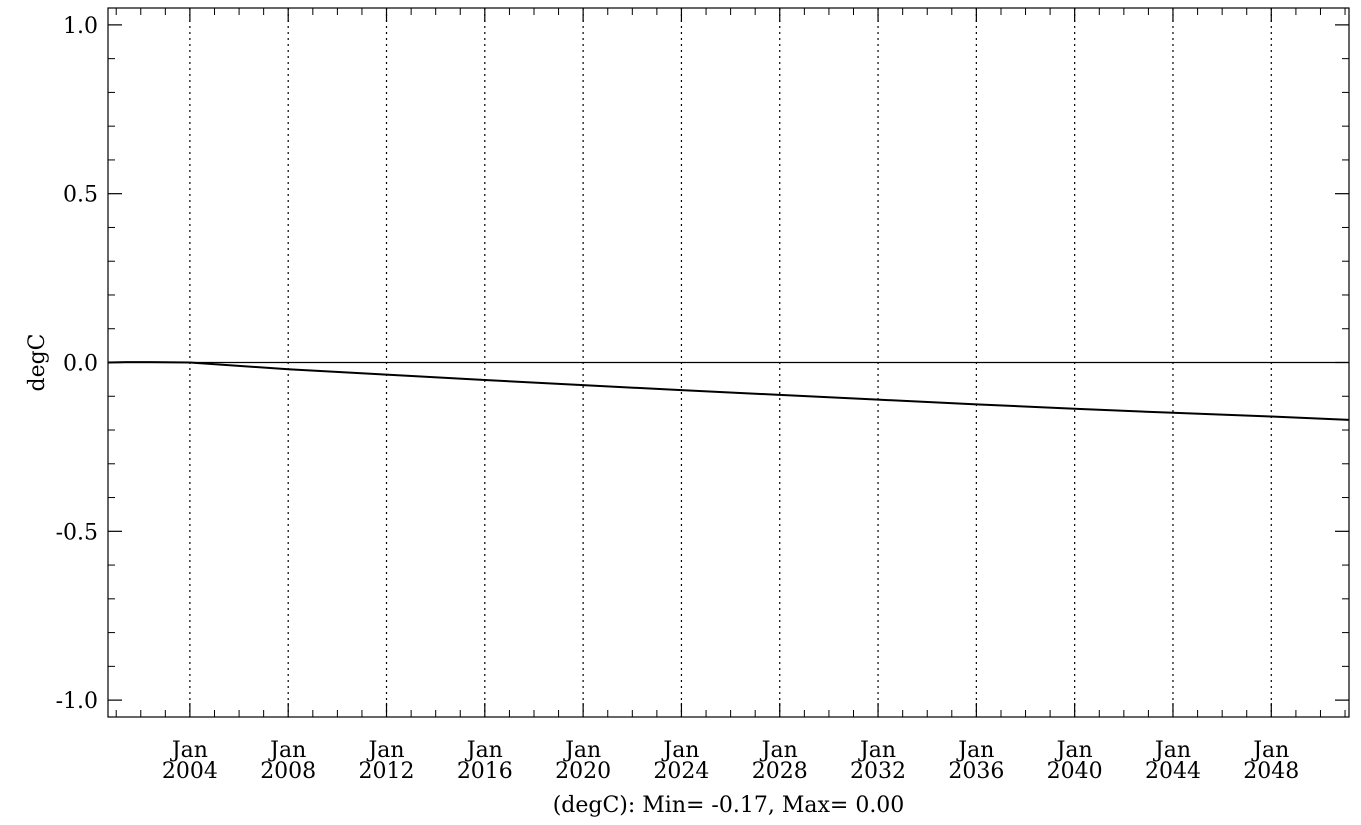  I want to click on x-tick-label-year: 2040, so click(1075, 771).